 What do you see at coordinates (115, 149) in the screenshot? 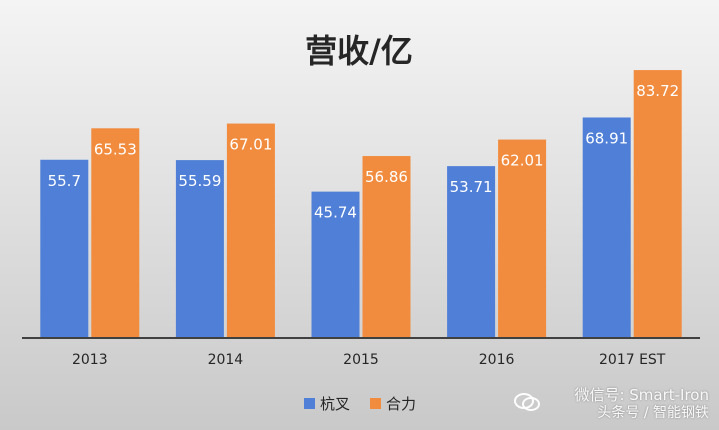
I see `data-label-heli-0: 65.53` at bounding box center [115, 149].